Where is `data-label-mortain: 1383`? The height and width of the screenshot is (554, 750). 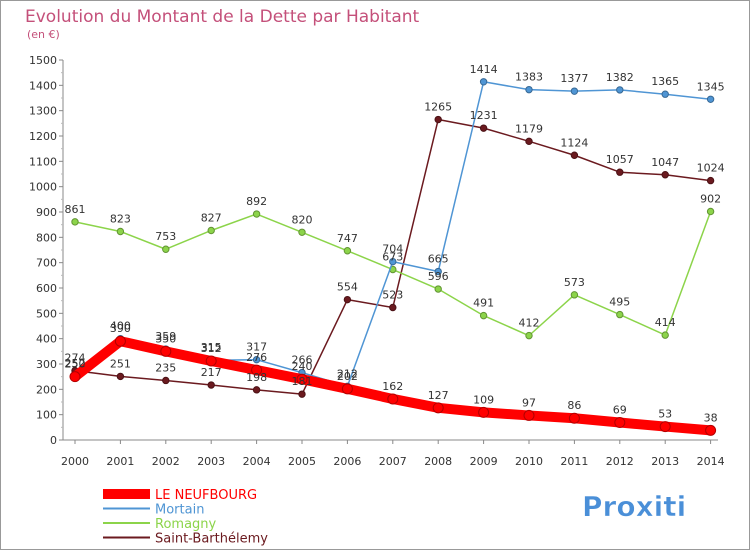
data-label-mortain: 1383 is located at coordinates (529, 77).